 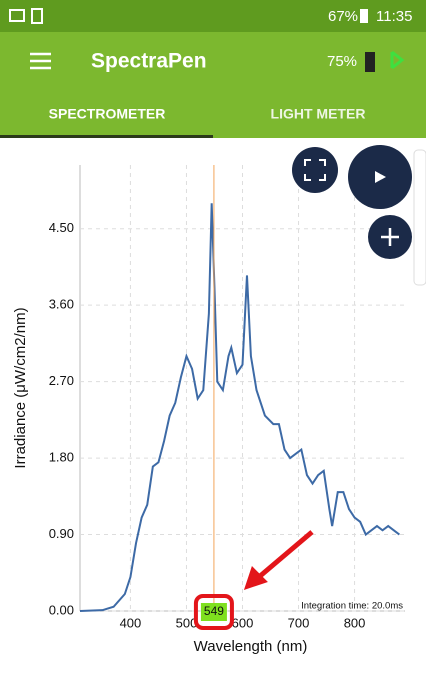 I want to click on x-tick-label: 500, so click(x=187, y=622).